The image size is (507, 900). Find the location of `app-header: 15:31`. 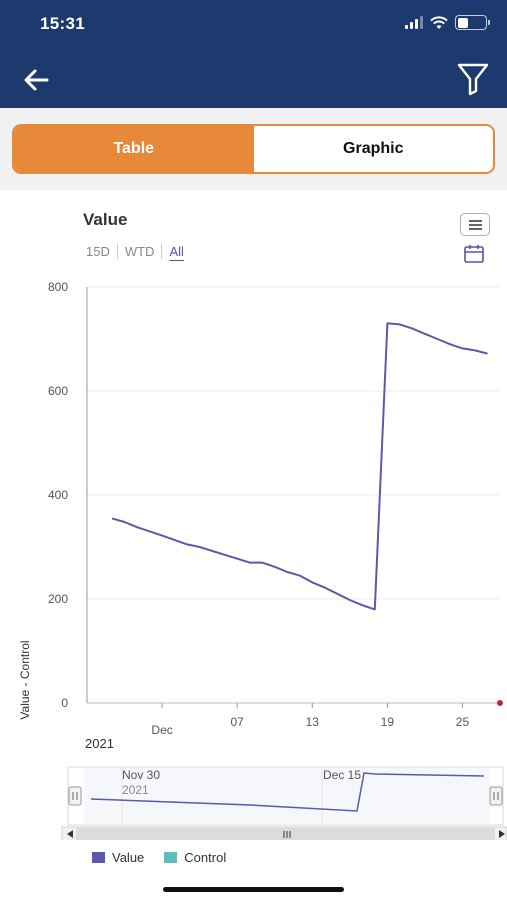

app-header: 15:31 is located at coordinates (253, 54).